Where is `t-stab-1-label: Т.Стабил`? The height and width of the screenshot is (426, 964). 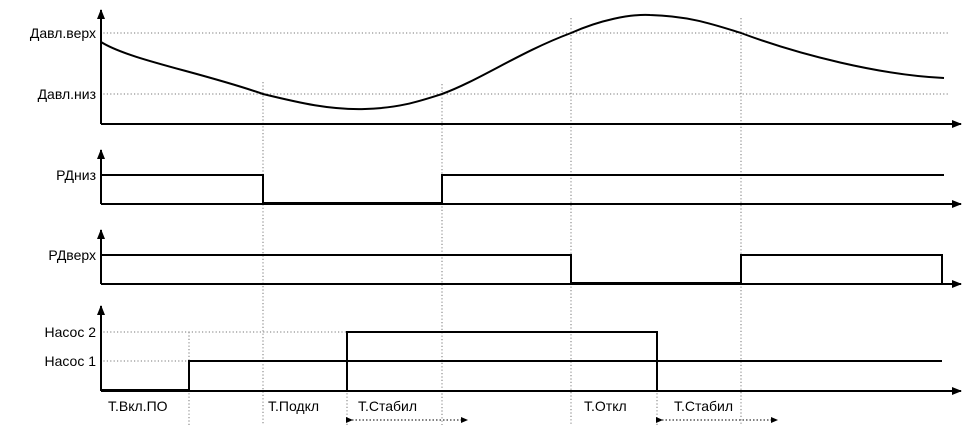 t-stab-1-label: Т.Стабил is located at coordinates (387, 406).